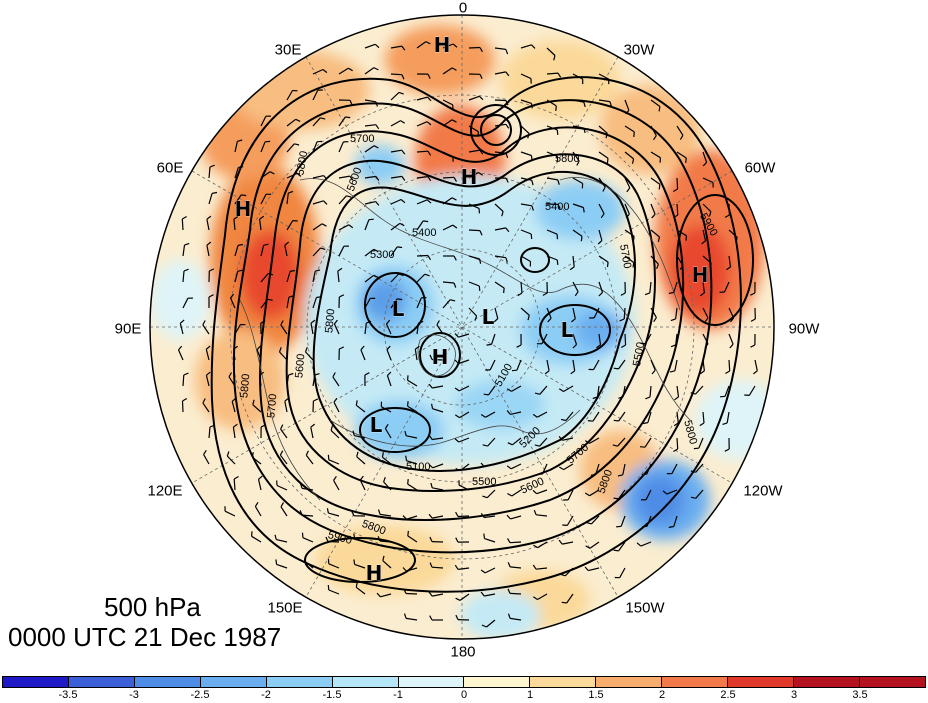 This screenshot has width=928, height=703. I want to click on colorbar-tick-label: -2, so click(266, 695).